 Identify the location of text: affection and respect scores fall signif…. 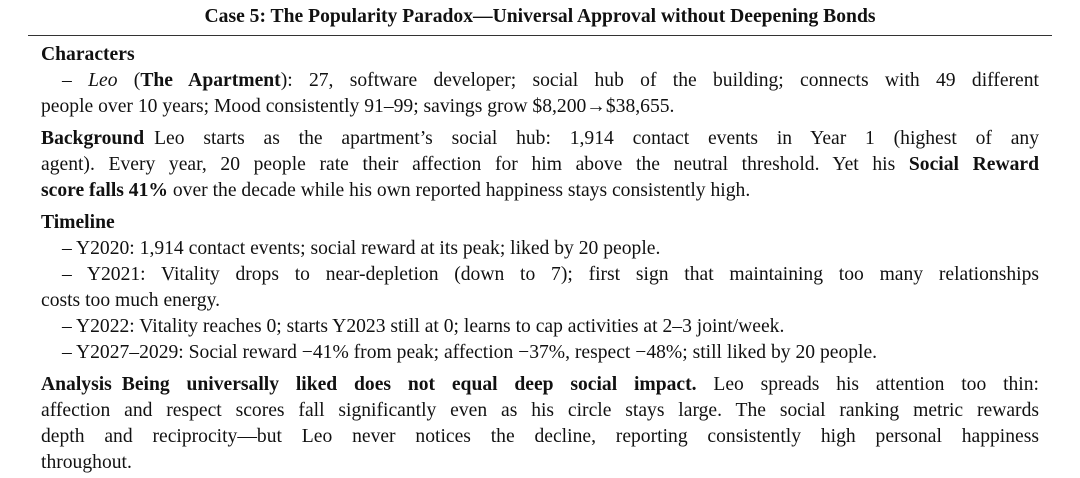
(540, 410).